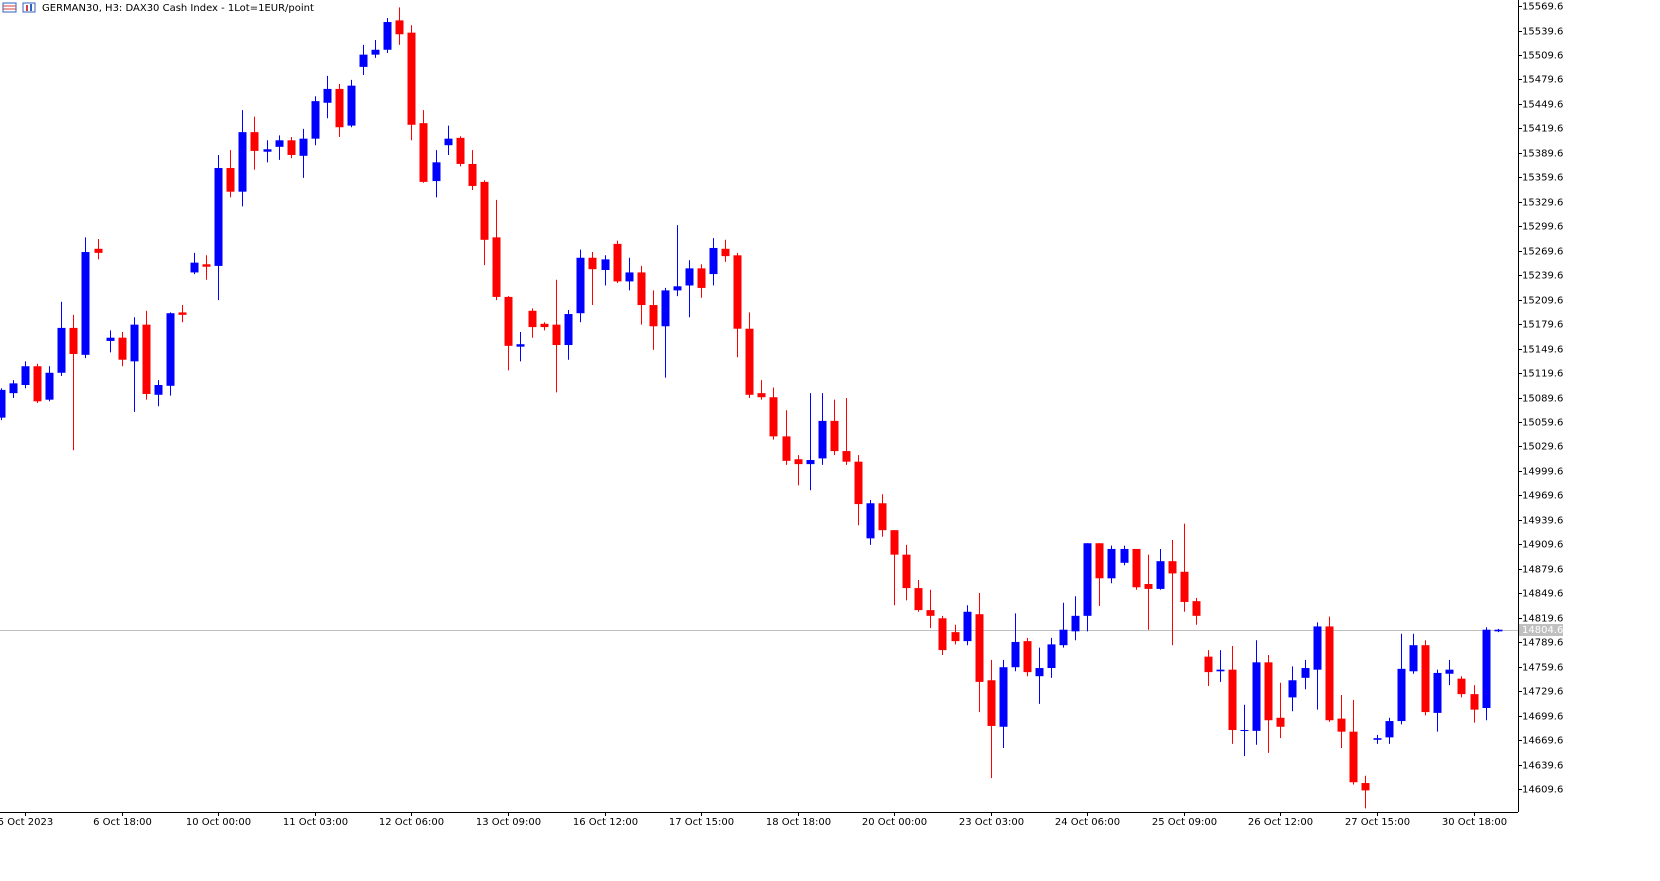 This screenshot has width=1660, height=881. Describe the element at coordinates (19, 7) in the screenshot. I see `symbol-icons` at that location.